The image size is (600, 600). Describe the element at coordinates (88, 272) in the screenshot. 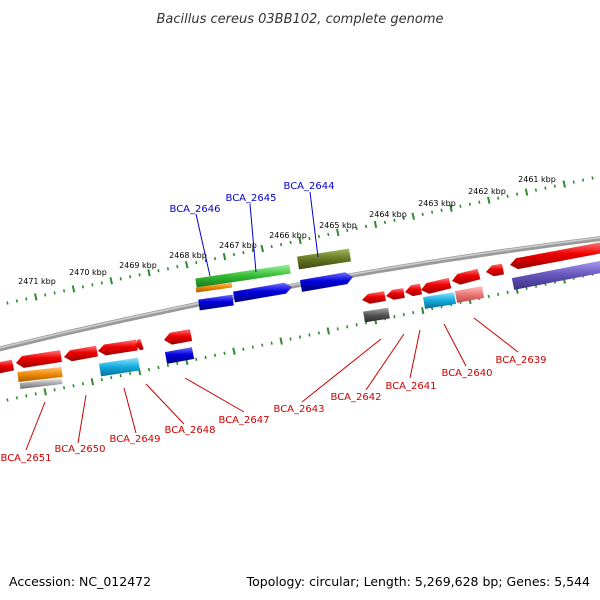

I see `tick-label: 2470 kbp` at that location.